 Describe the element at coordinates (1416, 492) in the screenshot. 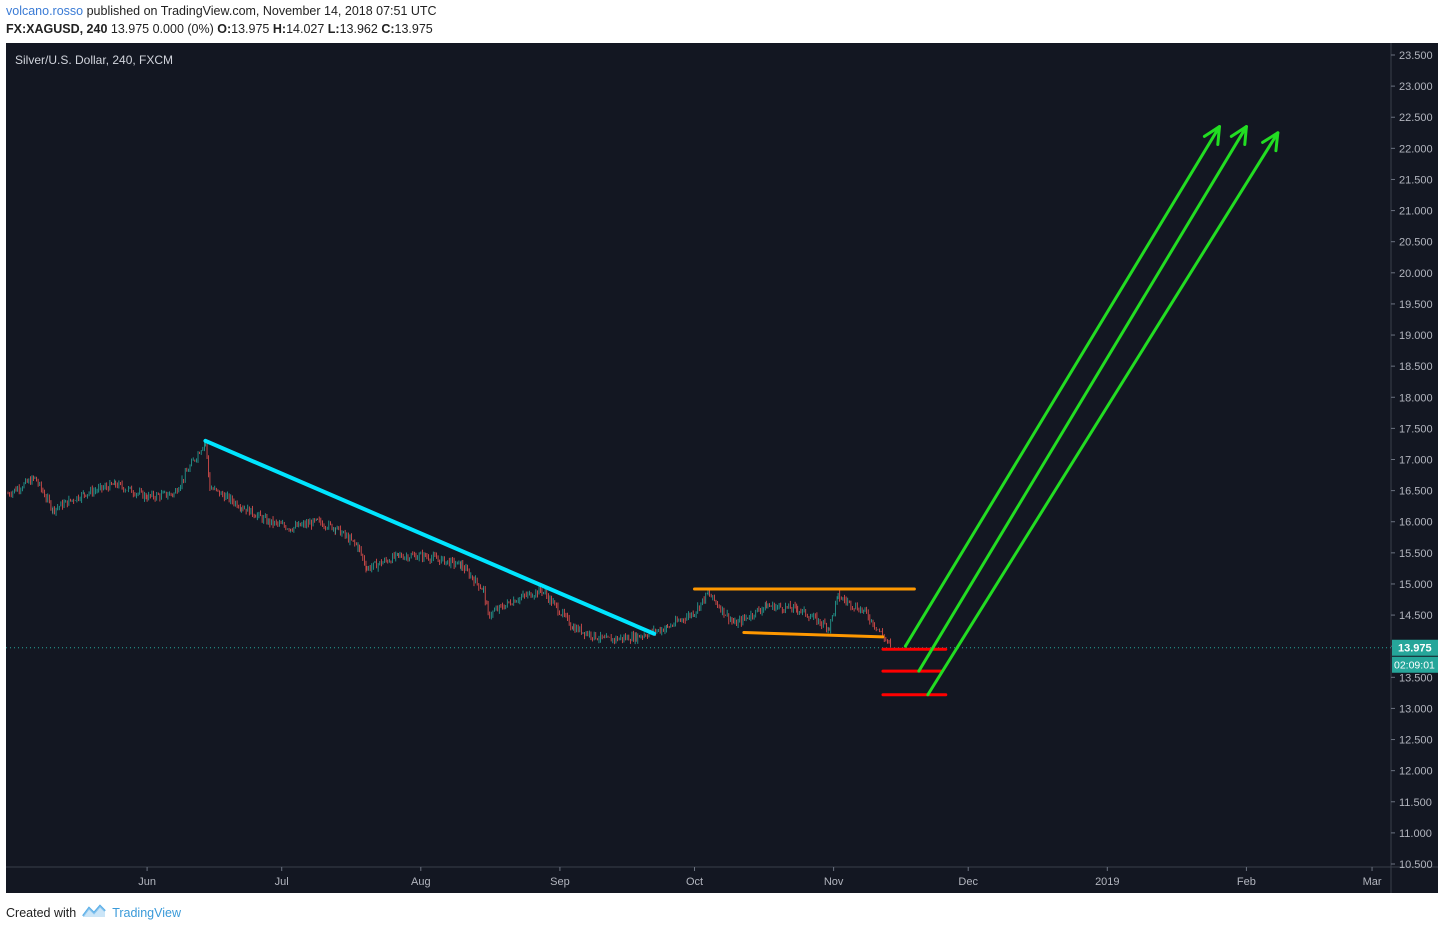

I see `y-tick-label: 16.500` at that location.